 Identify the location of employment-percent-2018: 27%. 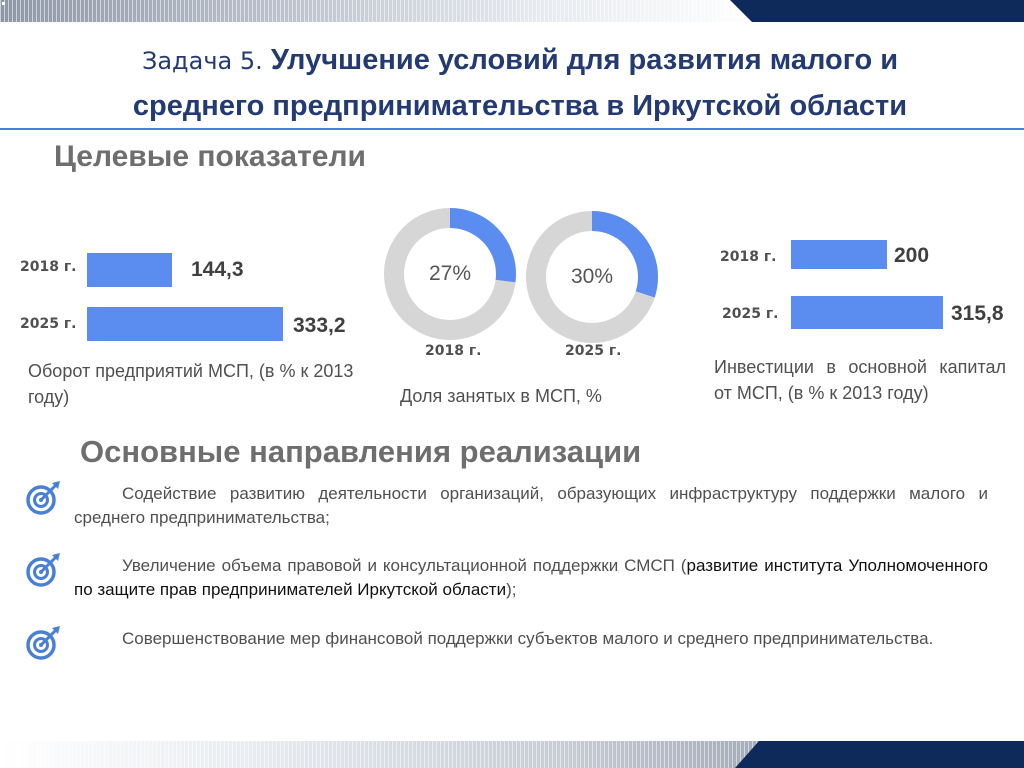
(450, 273).